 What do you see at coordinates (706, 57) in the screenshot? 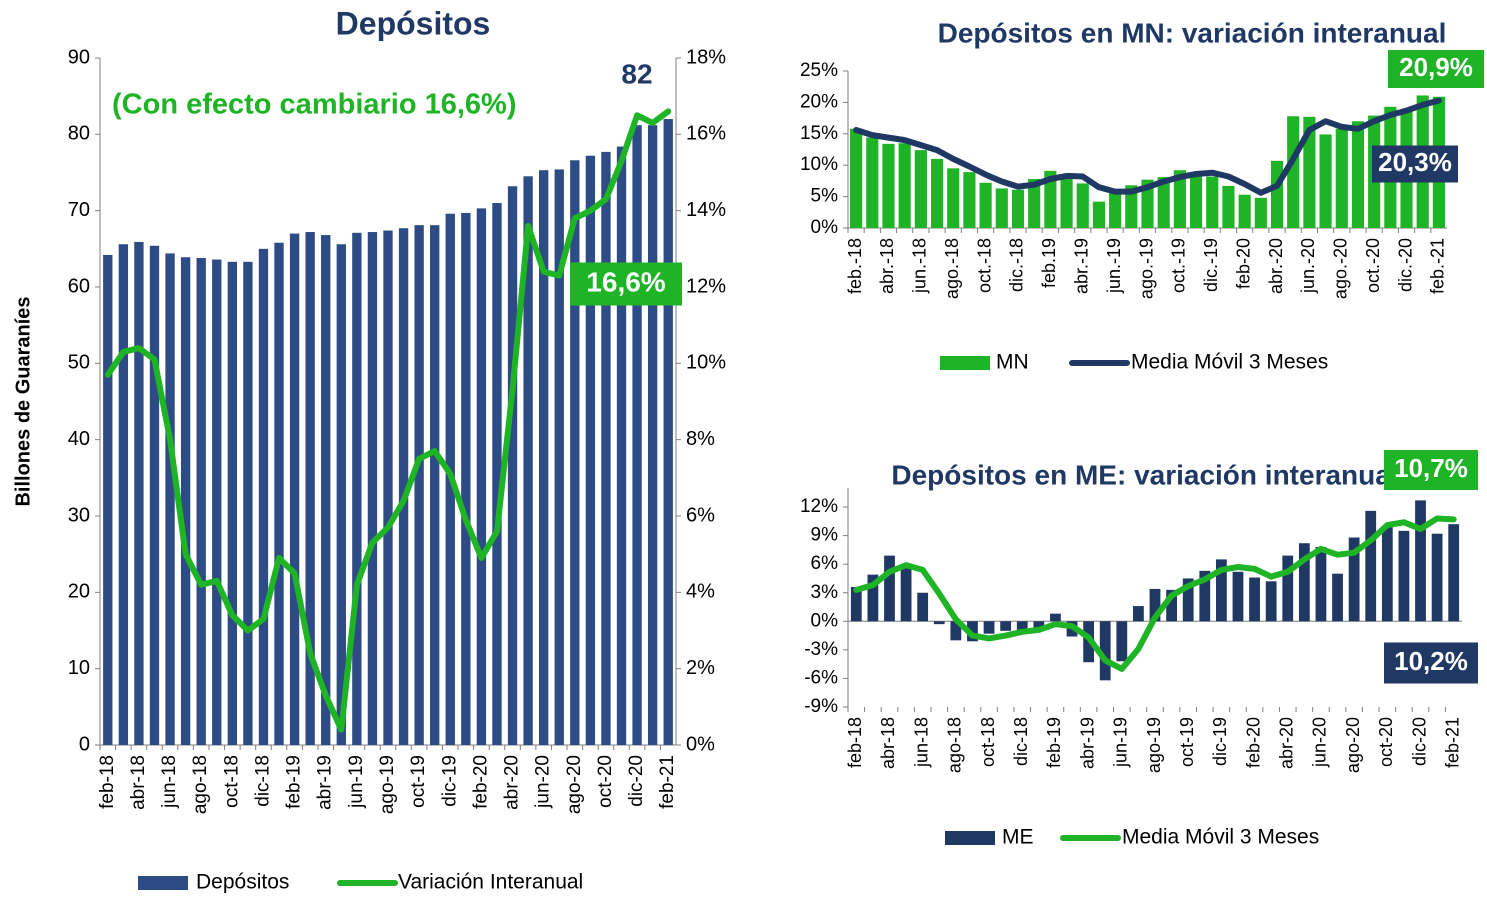
I see `y2-tick-label: 18%` at bounding box center [706, 57].